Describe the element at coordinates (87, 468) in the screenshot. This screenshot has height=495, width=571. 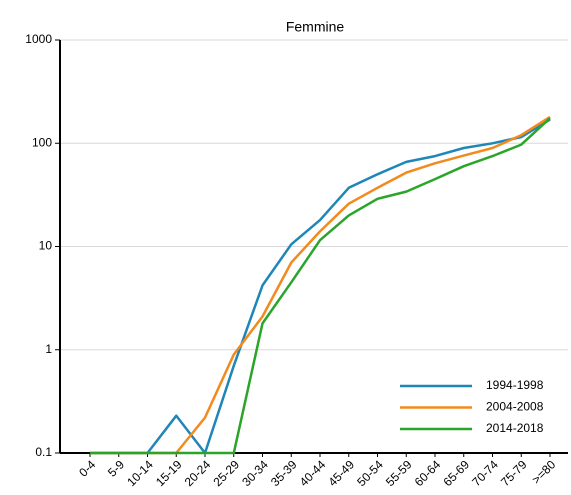
I see `x-tick-label: 0-4` at that location.